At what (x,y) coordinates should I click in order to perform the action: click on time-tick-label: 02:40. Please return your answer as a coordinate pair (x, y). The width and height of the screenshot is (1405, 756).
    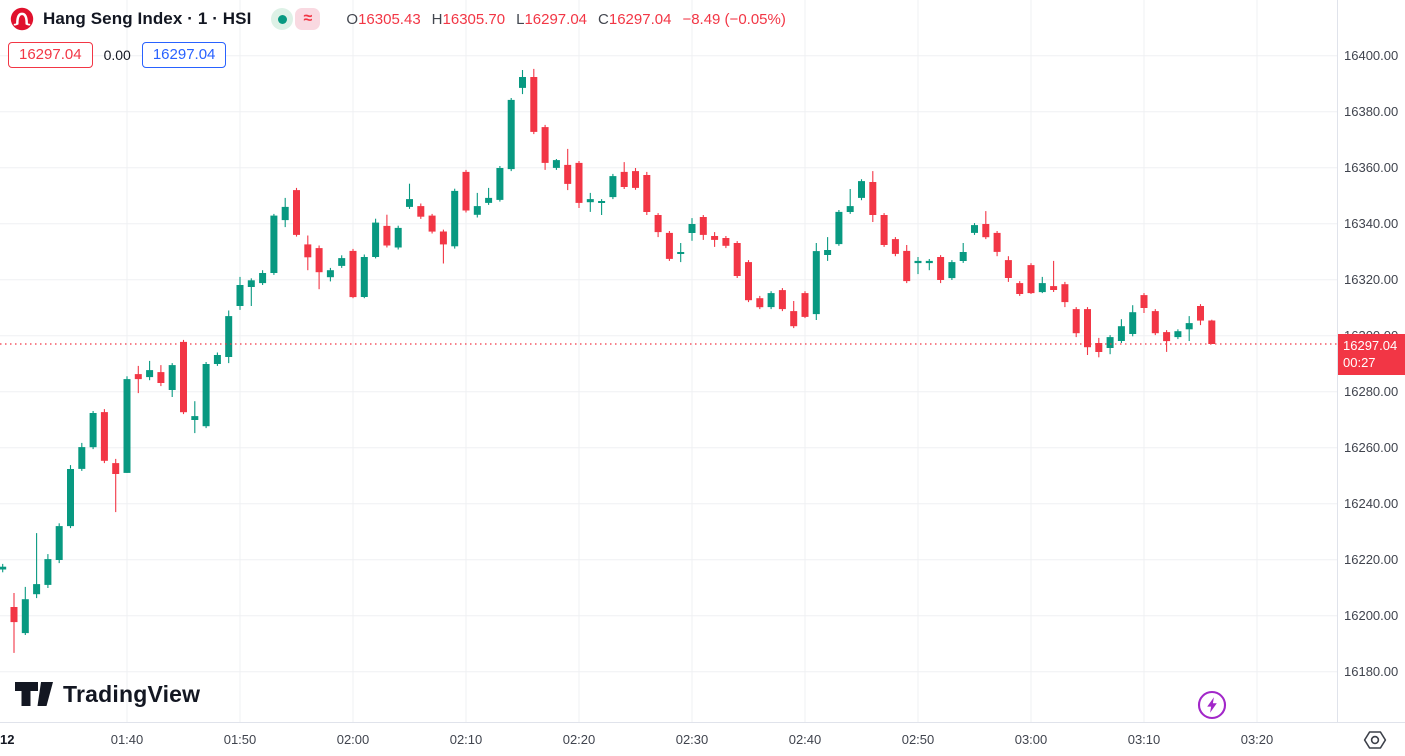
    Looking at the image, I should click on (805, 739).